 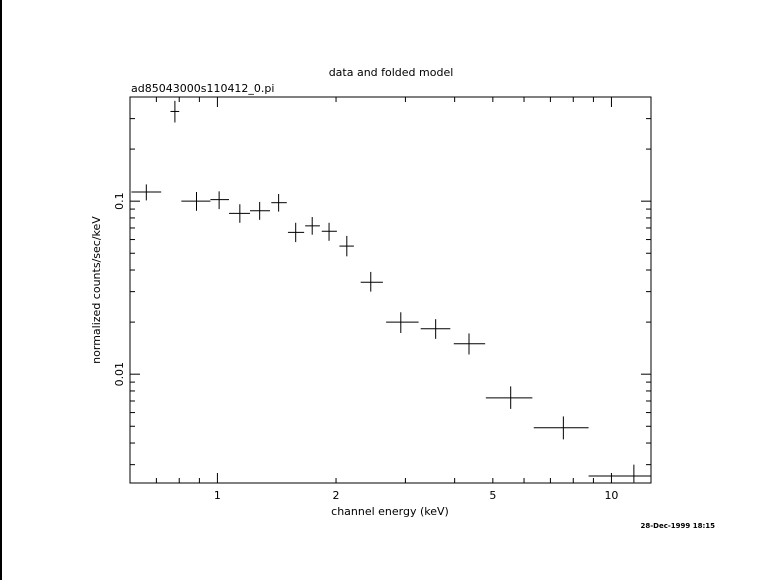 I want to click on x-axis-label: channel energy (keV), so click(x=390, y=511).